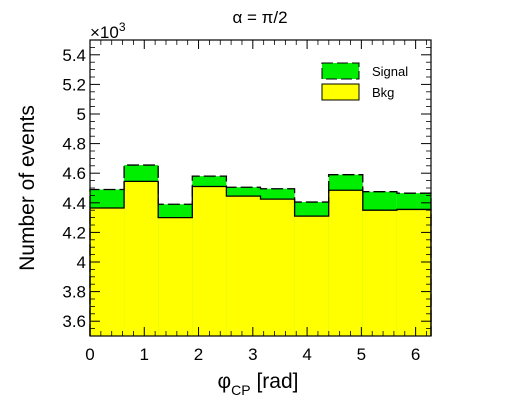 Image resolution: width=523 pixels, height=407 pixels. What do you see at coordinates (340, 71) in the screenshot?
I see `legend-swatch-signal` at bounding box center [340, 71].